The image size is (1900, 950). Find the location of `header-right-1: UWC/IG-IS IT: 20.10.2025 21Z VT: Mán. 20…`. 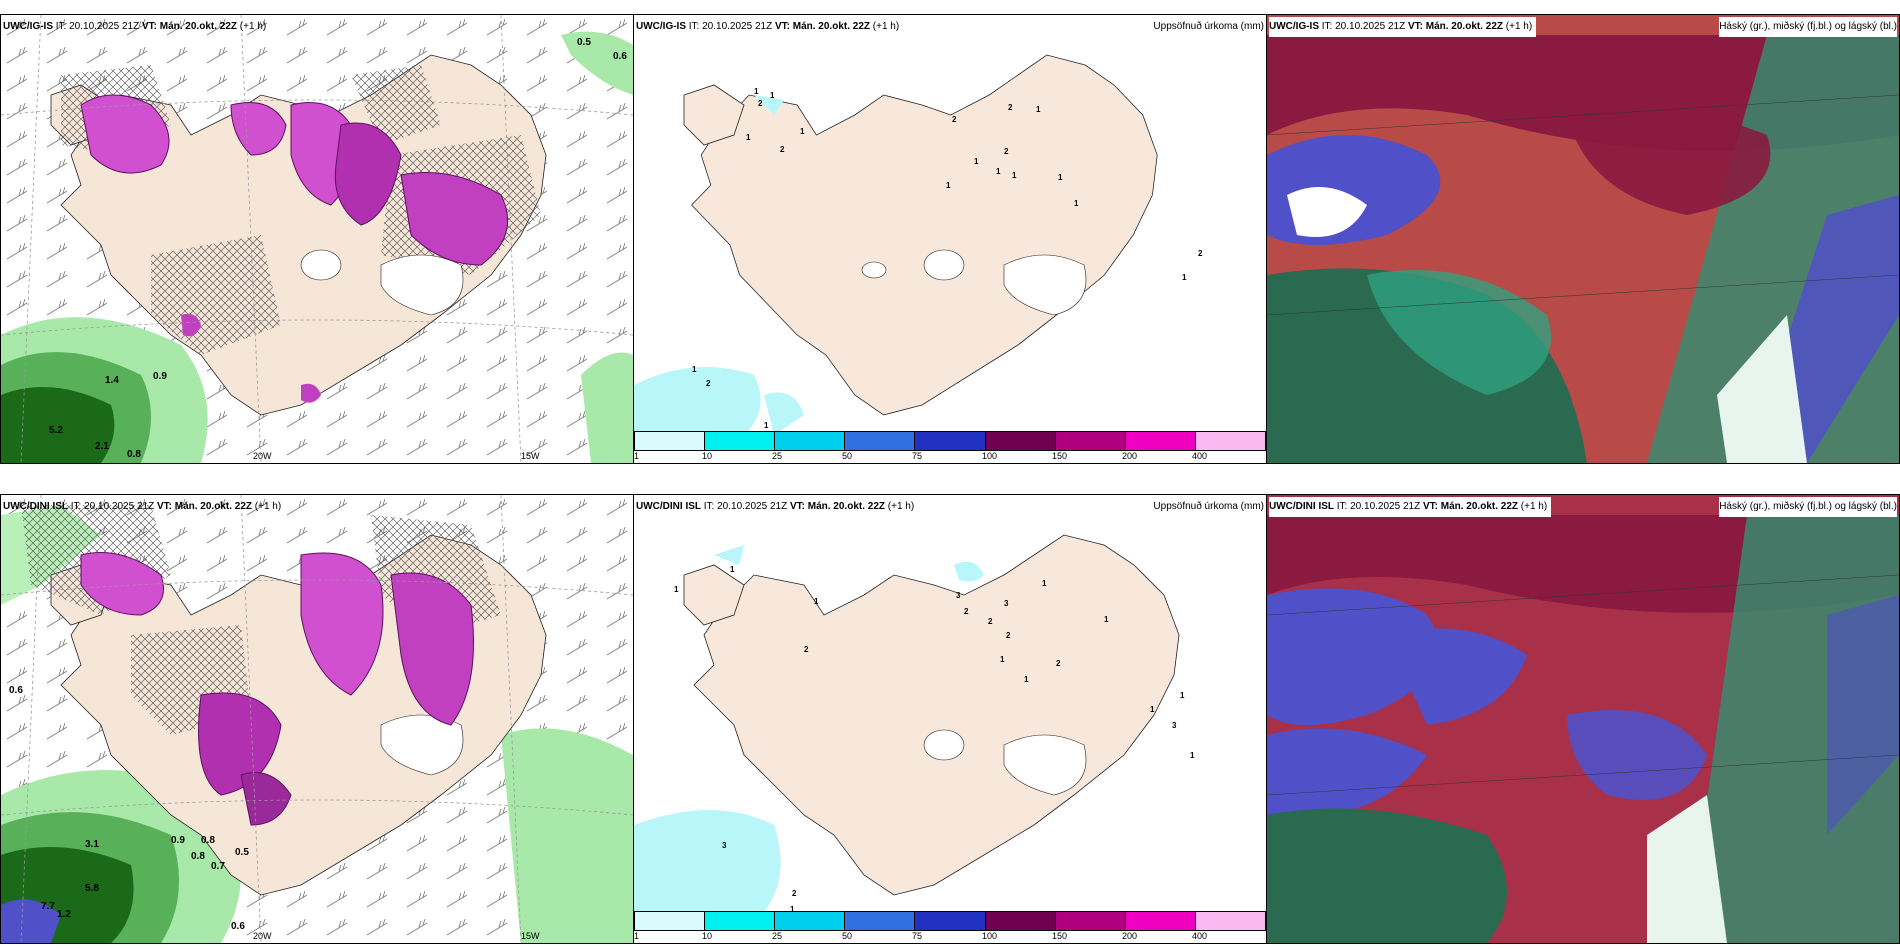

header-right-1: UWC/IG-IS IT: 20.10.2025 21Z VT: Mán. 20… is located at coordinates (1403, 27).